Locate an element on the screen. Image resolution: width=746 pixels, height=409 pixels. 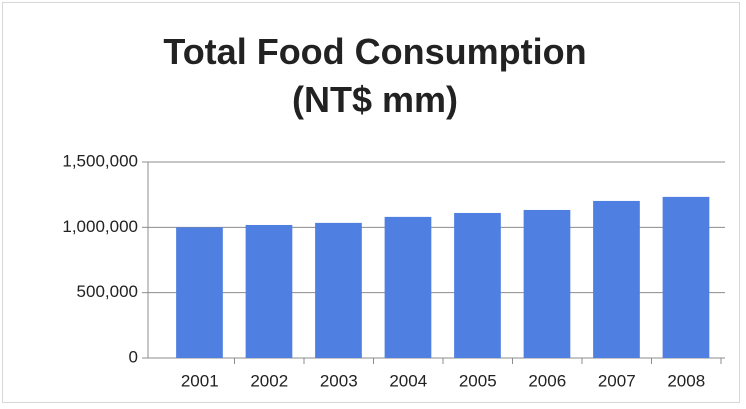
chart-title: Total Food Consumption (NT$ mm) is located at coordinates (375, 75).